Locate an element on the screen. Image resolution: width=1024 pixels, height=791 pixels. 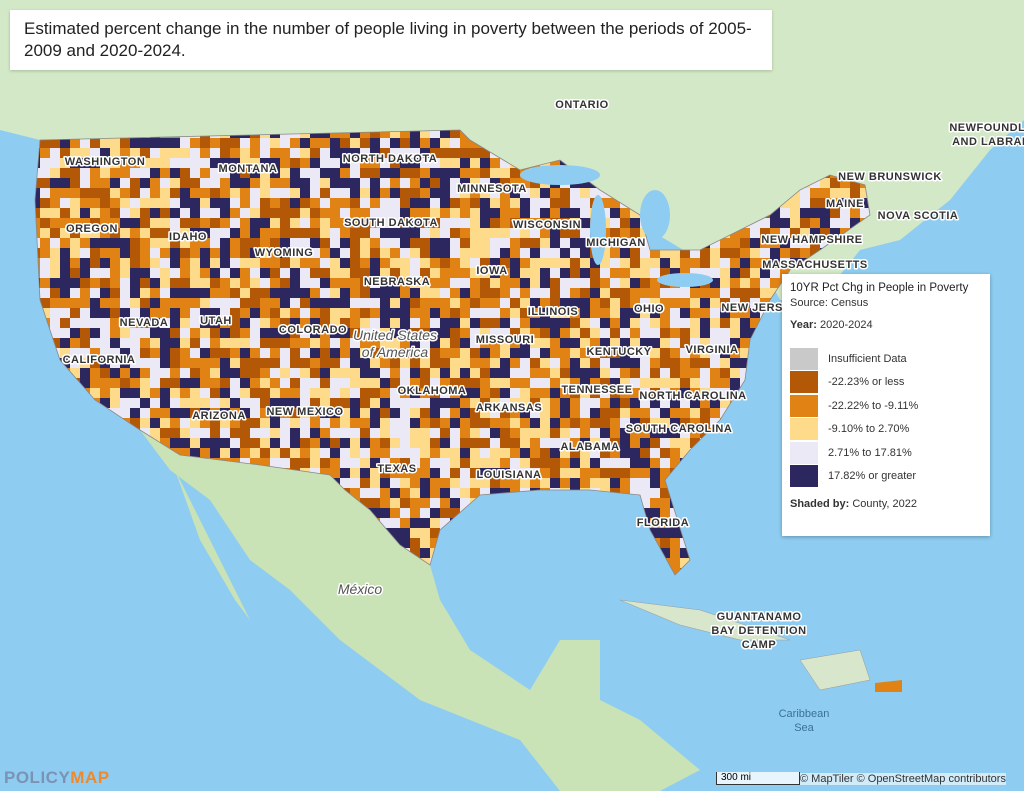
attribution: © MapTiler © OpenStreetMap contributors is located at coordinates (903, 779).